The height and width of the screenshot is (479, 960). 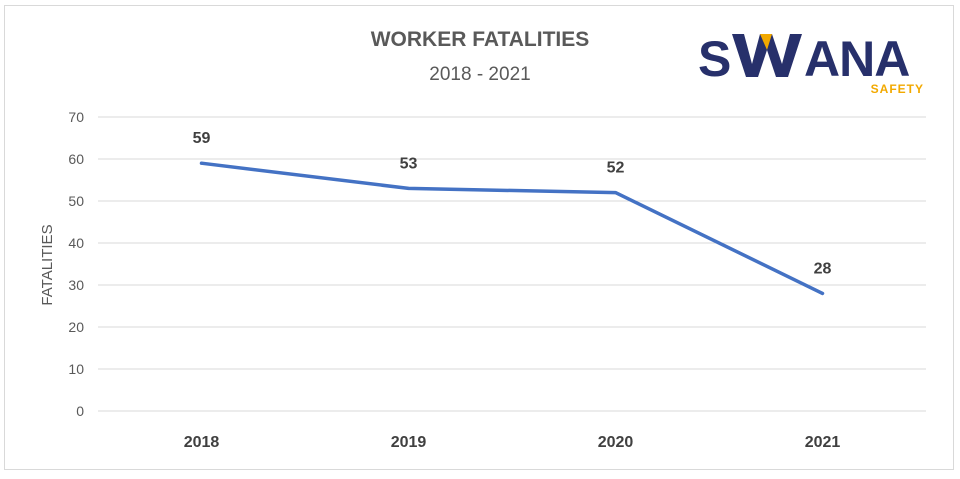 What do you see at coordinates (714, 59) in the screenshot?
I see `svg-text: S` at bounding box center [714, 59].